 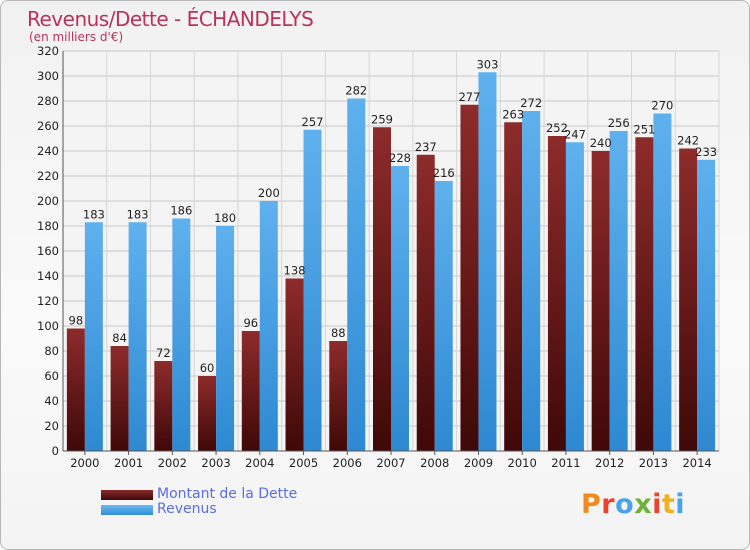 I want to click on data-label-dette: 98, so click(x=76, y=321).